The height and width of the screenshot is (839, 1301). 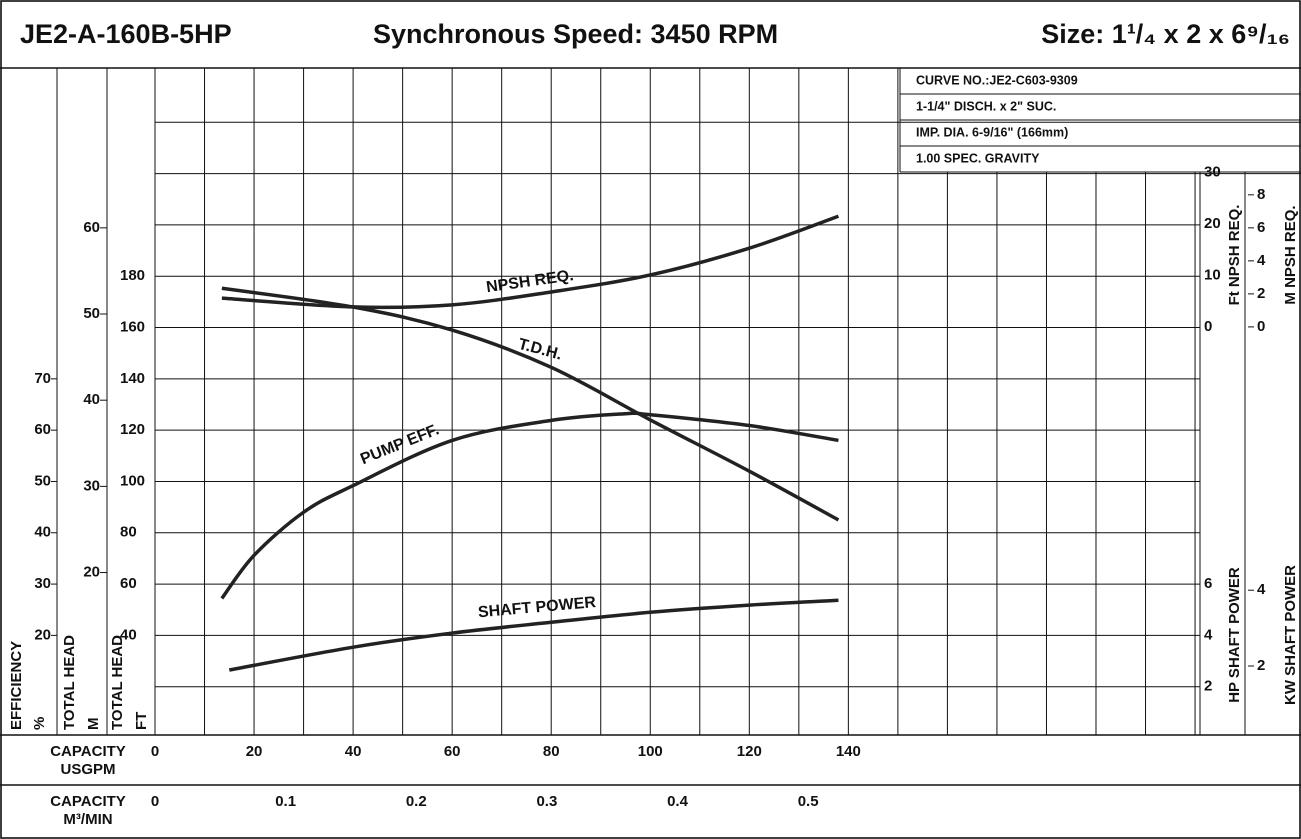 I want to click on note: CURVE NO.:JE2-C603-9309, so click(x=997, y=80).